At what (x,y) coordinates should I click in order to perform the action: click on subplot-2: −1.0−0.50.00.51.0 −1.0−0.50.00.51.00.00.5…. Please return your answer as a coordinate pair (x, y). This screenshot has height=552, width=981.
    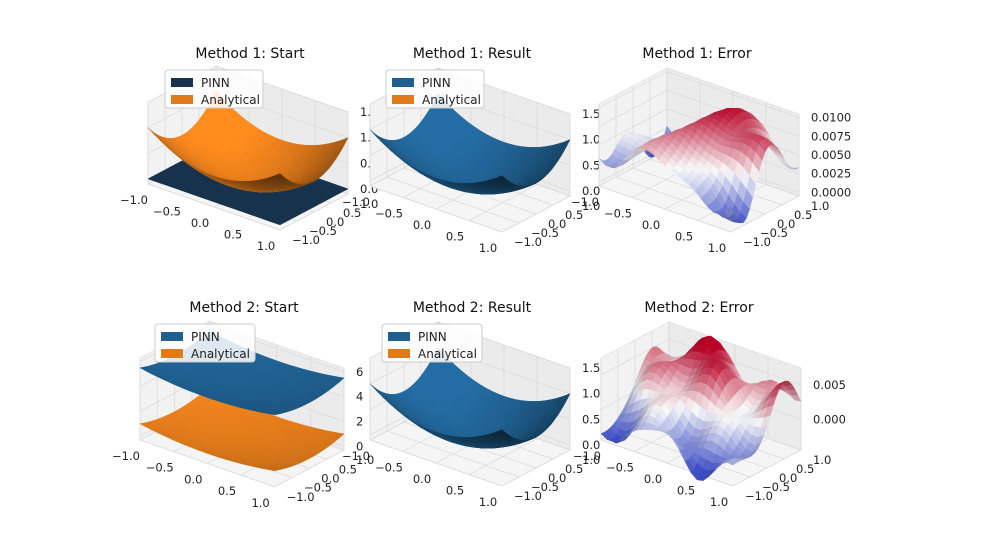
    Looking at the image, I should click on (471, 150).